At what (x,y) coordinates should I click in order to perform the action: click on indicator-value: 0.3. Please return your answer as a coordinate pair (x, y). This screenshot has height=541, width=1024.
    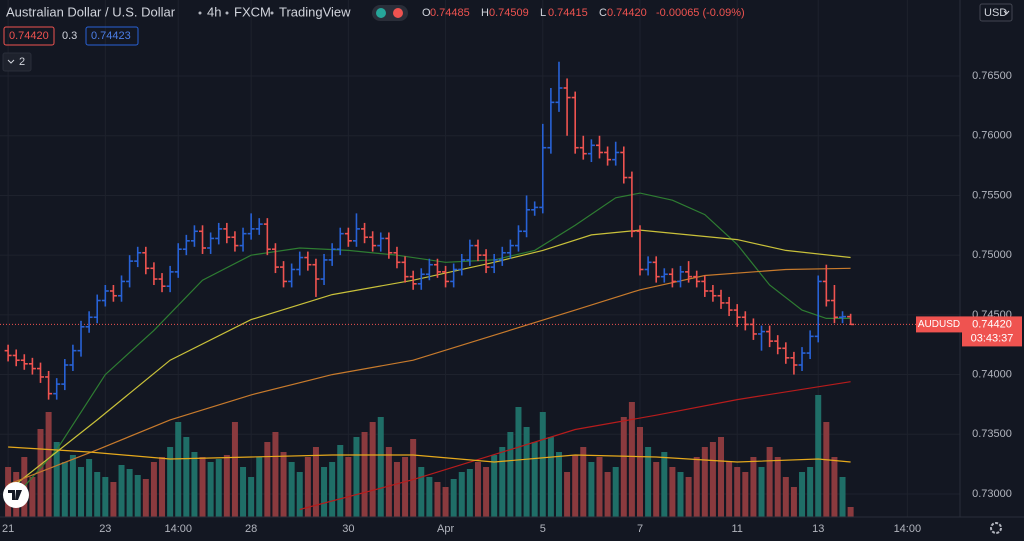
    Looking at the image, I should click on (69, 36).